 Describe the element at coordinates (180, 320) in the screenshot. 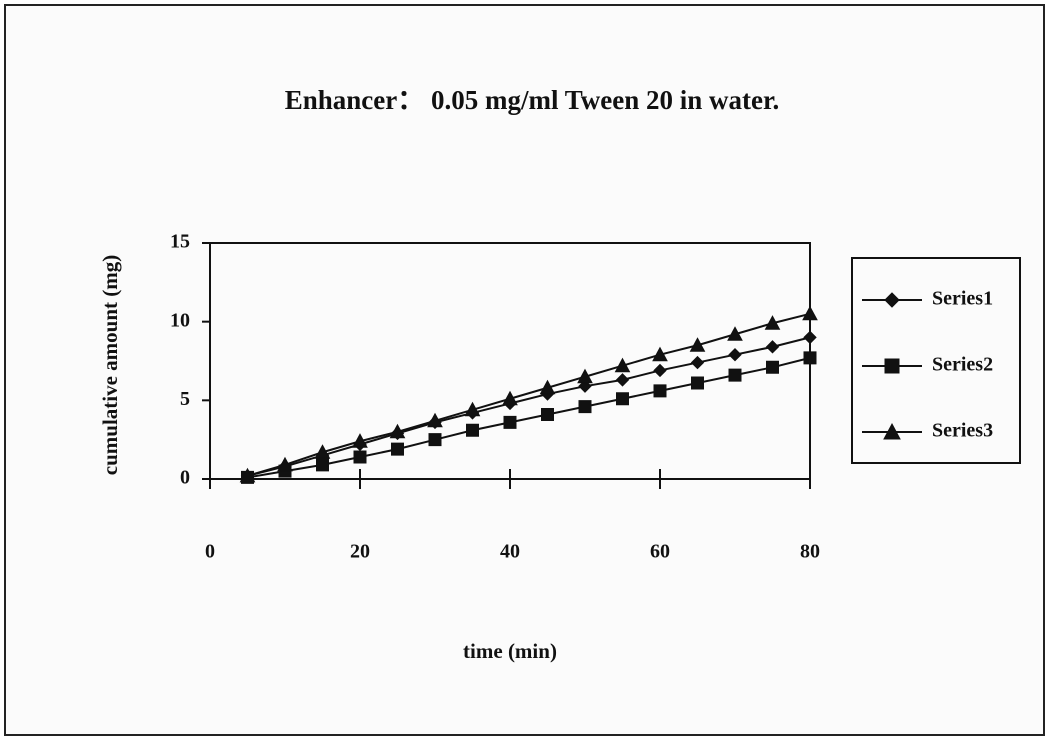

I see `y-tick-label: 10` at that location.